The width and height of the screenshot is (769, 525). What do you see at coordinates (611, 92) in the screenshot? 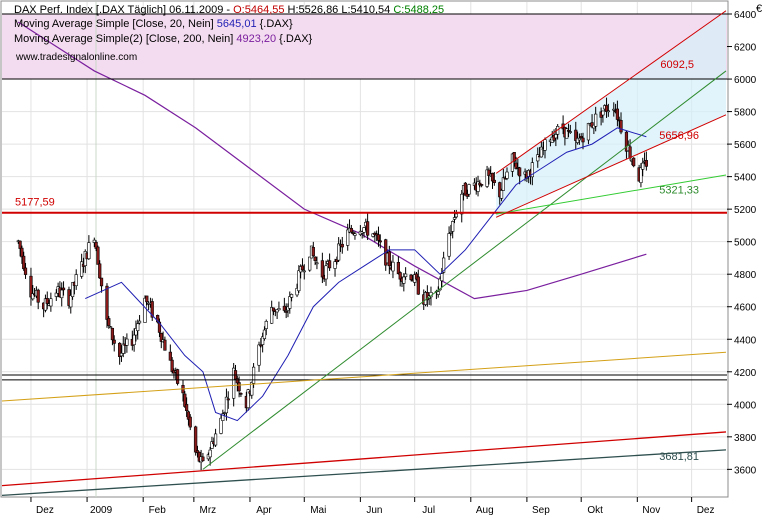
I see `channel-upper-line` at bounding box center [611, 92].